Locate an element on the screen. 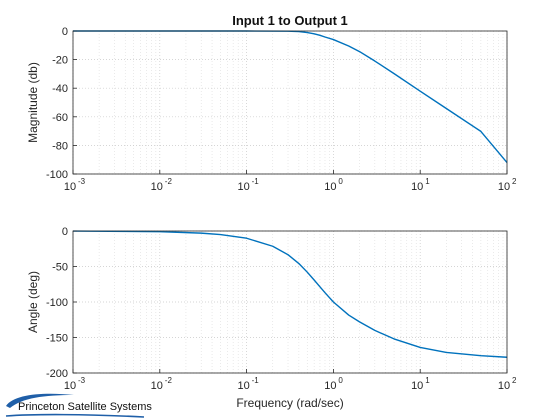 The width and height of the screenshot is (560, 420). y-tick-label: -60 is located at coordinates (60, 118).